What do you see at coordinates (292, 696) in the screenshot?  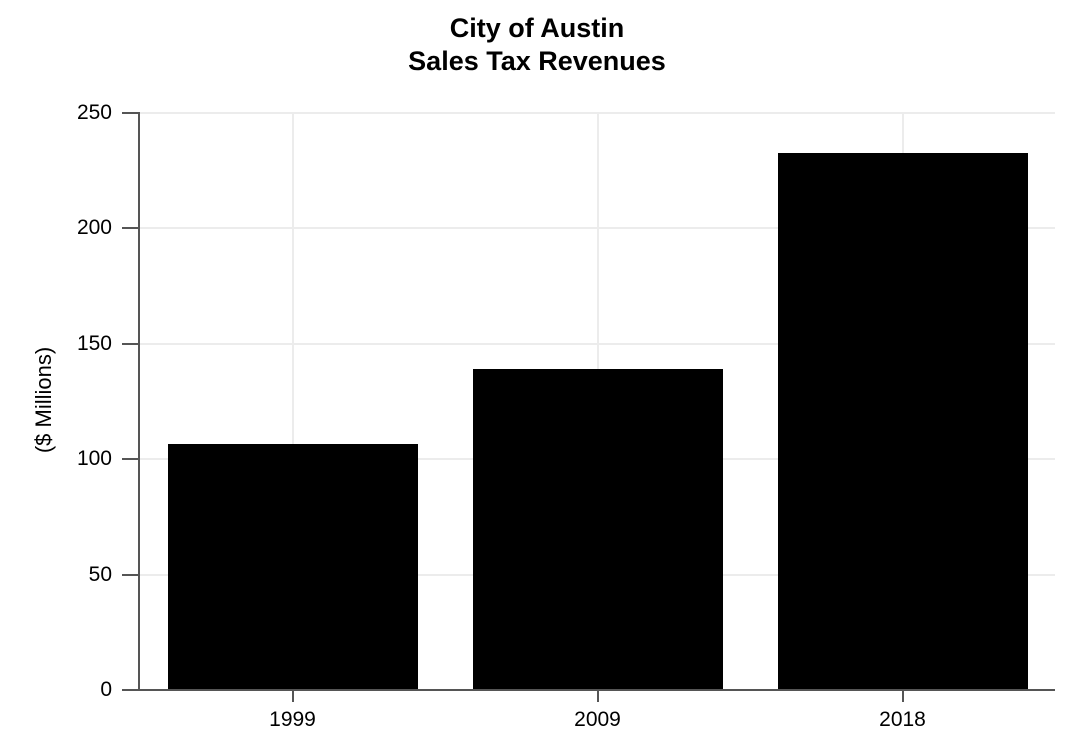 I see `x-tick-1999` at bounding box center [292, 696].